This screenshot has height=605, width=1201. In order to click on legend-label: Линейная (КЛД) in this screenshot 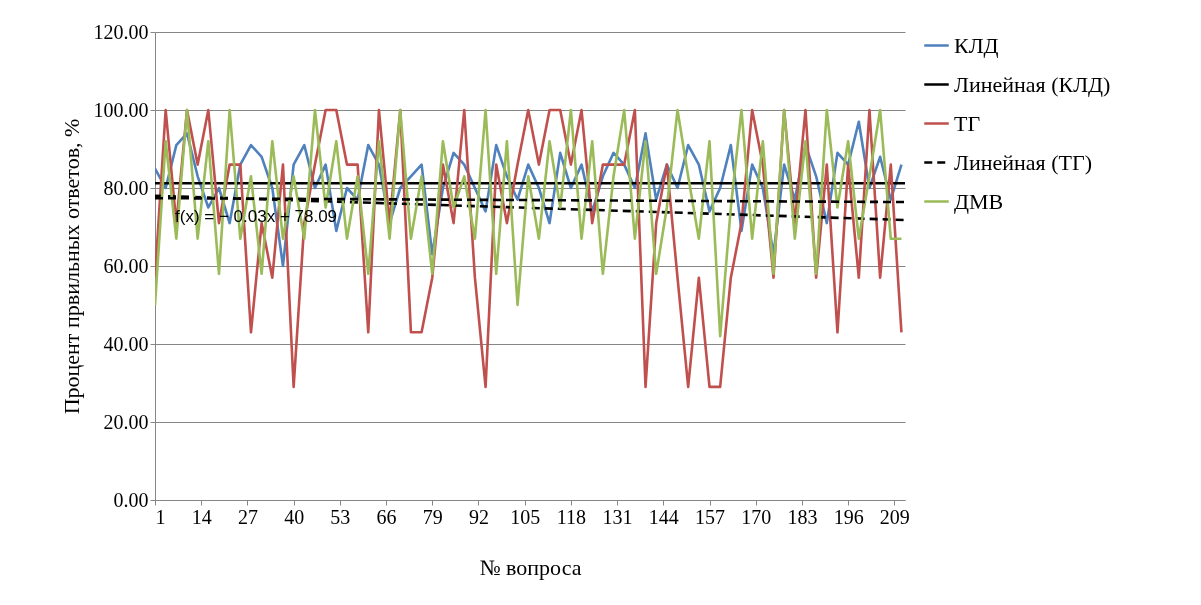, I will do `click(1032, 84)`.